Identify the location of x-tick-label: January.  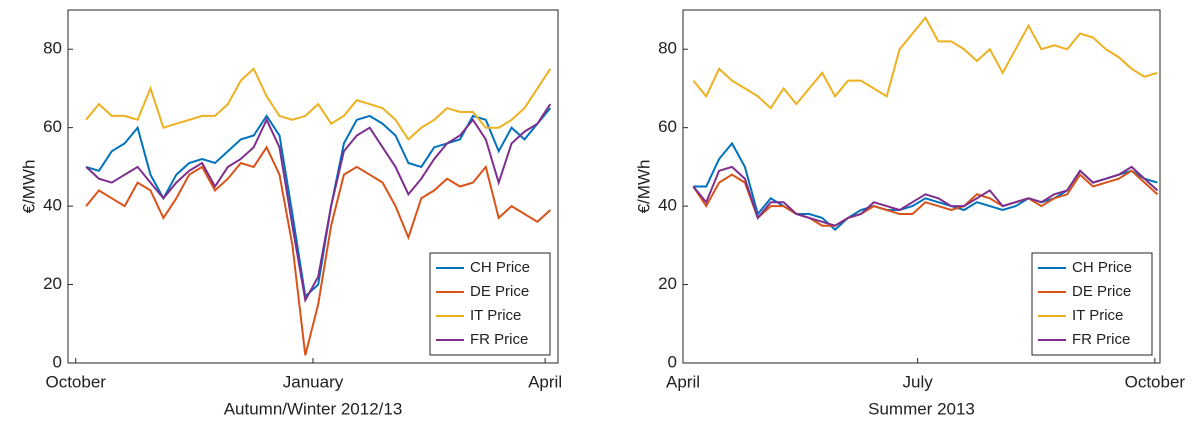
(313, 381).